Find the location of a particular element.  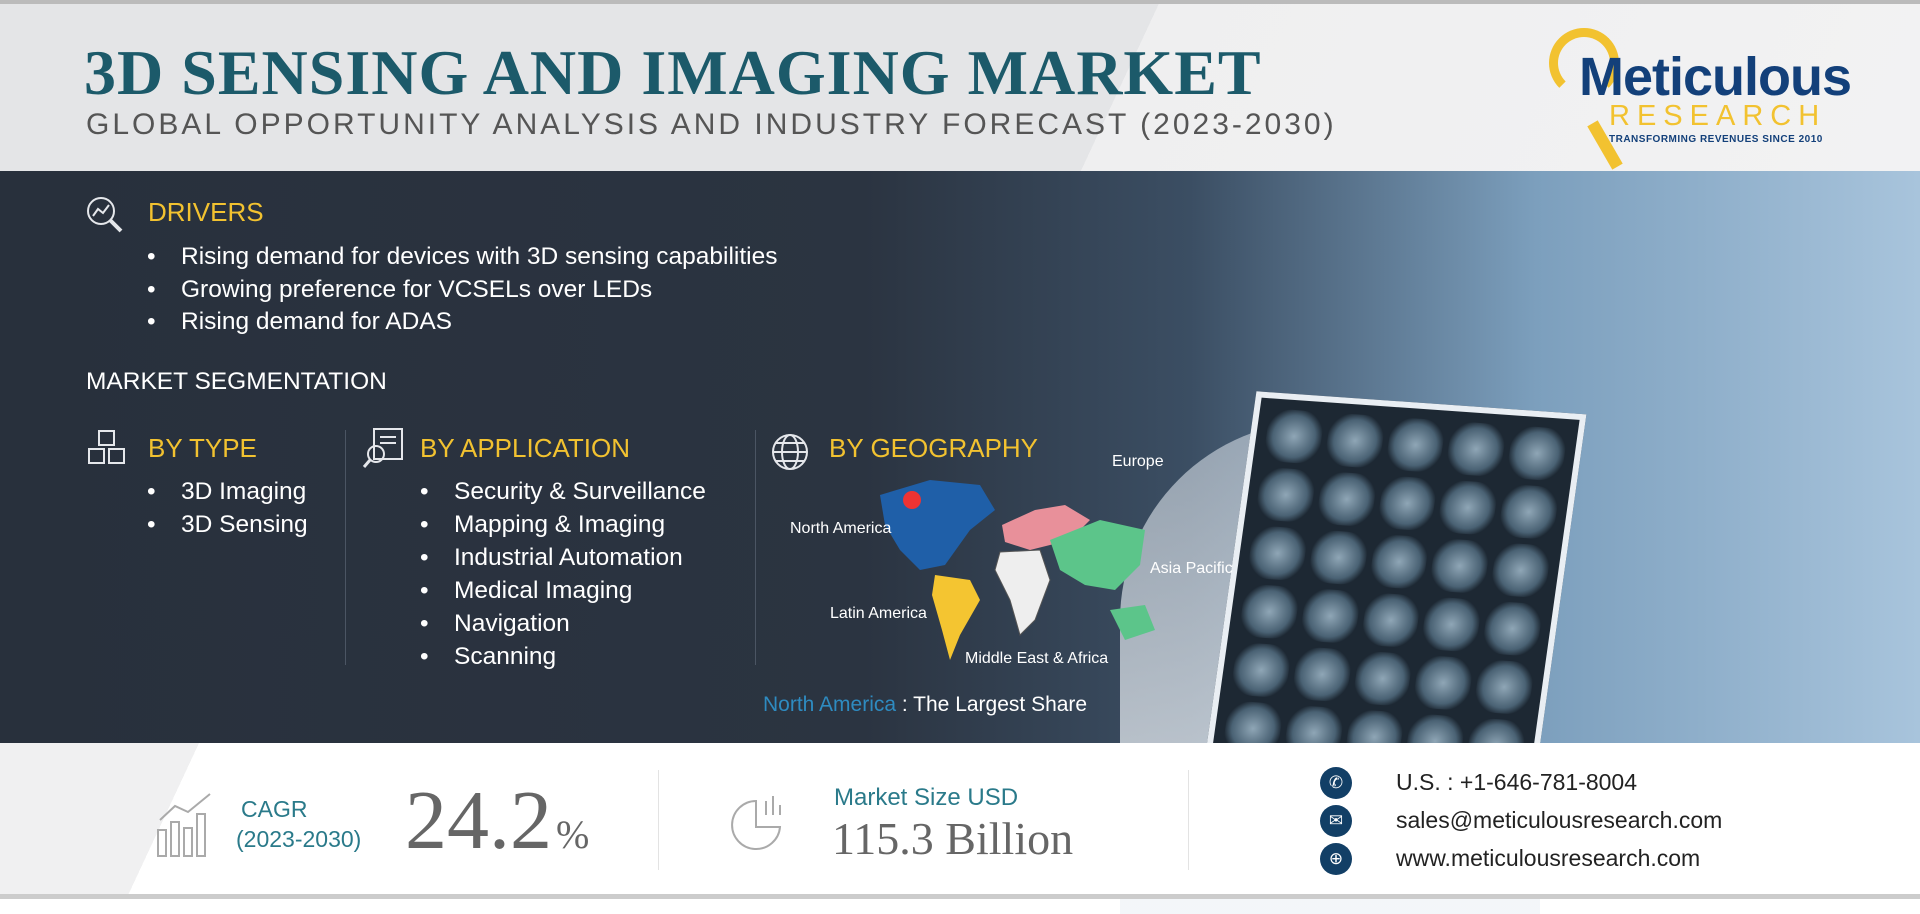

largest-label: : The Largest Share is located at coordinates (992, 704).